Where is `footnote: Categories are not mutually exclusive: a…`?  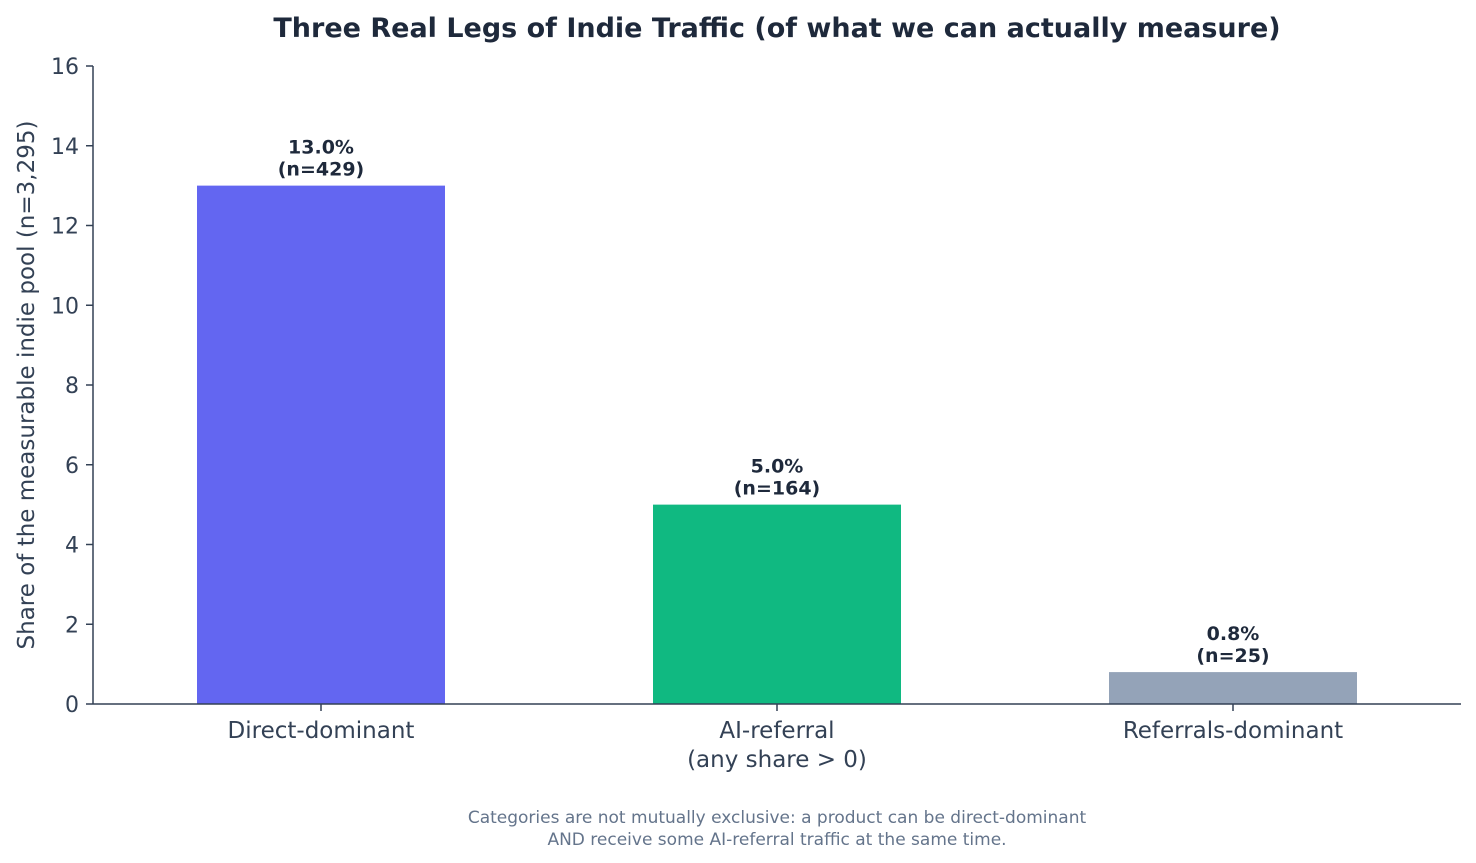 footnote: Categories are not mutually exclusive: a… is located at coordinates (777, 829).